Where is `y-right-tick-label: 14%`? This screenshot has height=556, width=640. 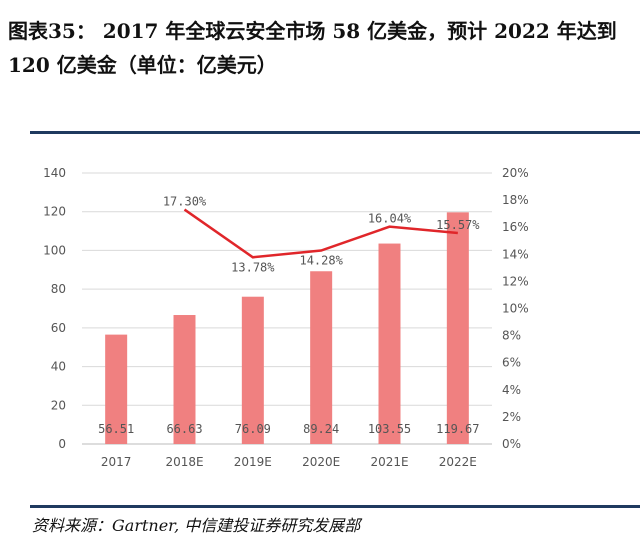
y-right-tick-label: 14% is located at coordinates (515, 254).